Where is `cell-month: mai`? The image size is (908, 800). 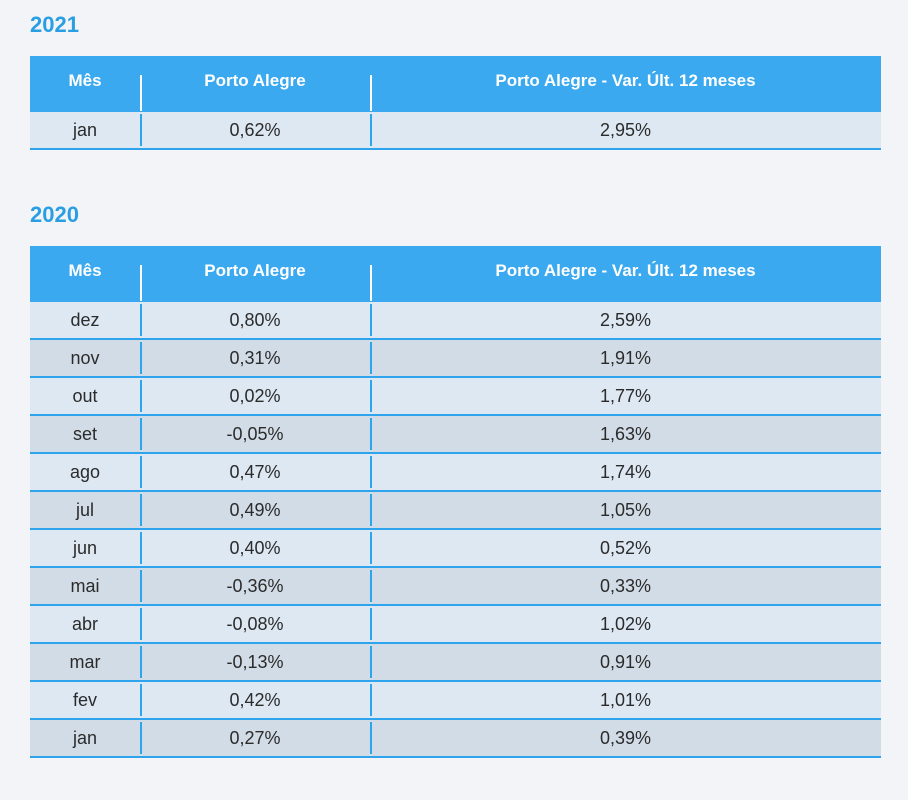
cell-month: mai is located at coordinates (85, 586).